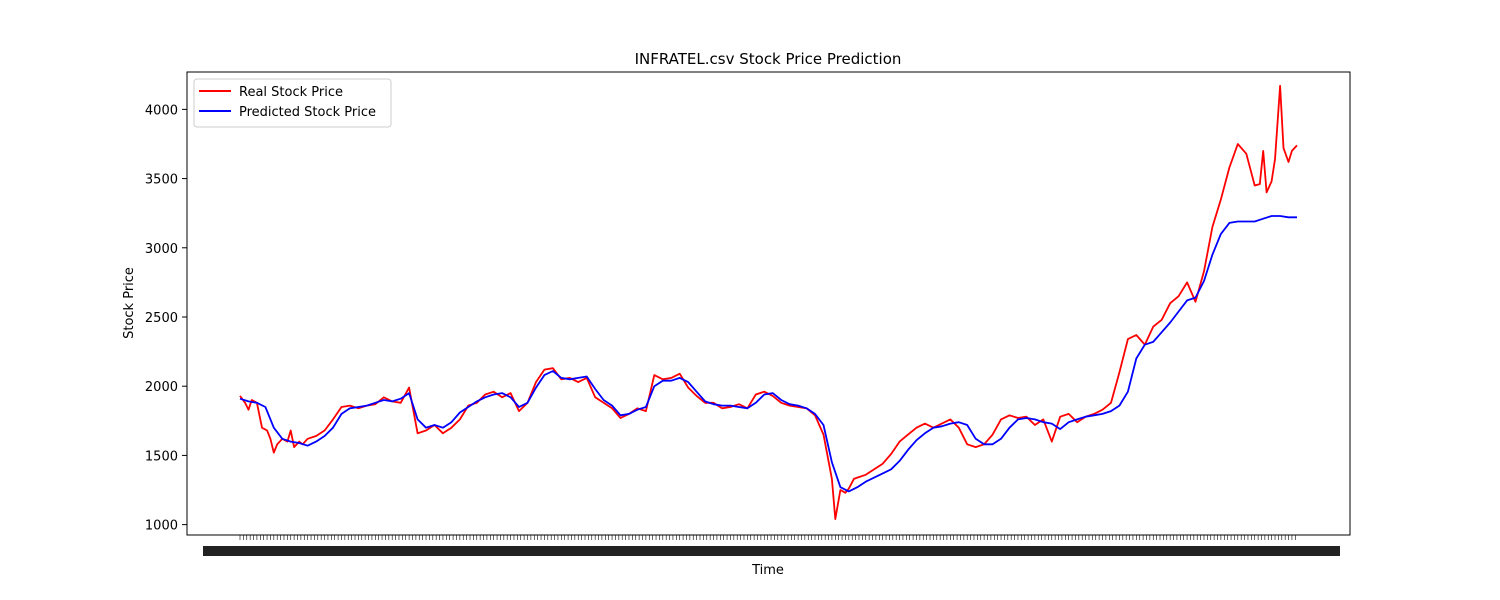  Describe the element at coordinates (161, 180) in the screenshot. I see `y-tick-label: 3500` at that location.